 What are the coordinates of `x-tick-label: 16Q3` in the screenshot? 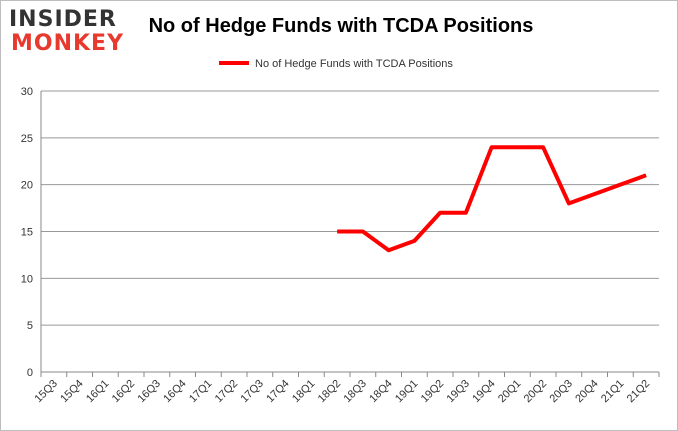 It's located at (149, 392).